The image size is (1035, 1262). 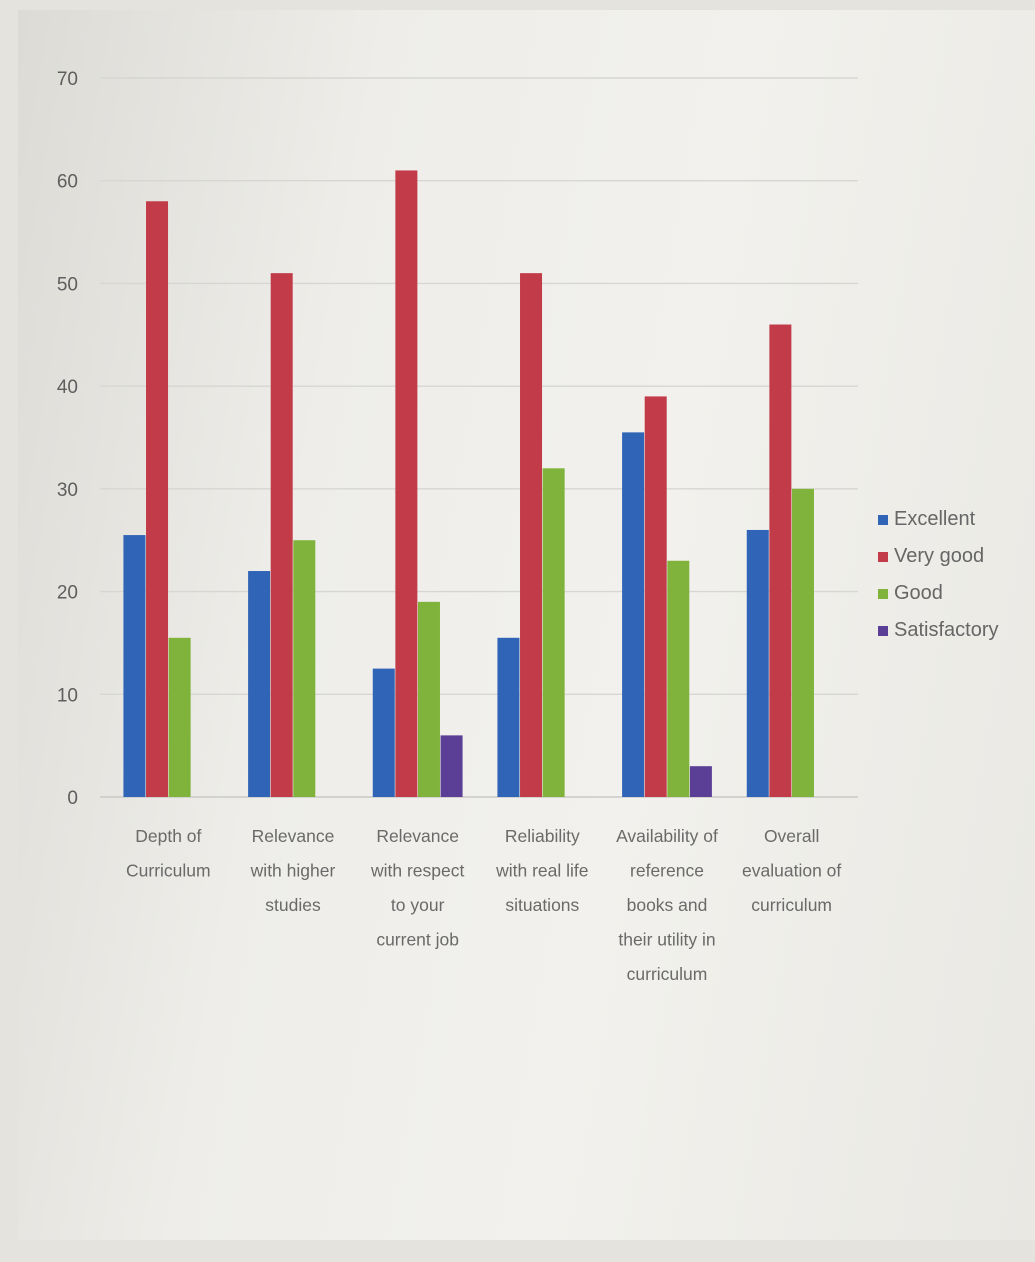 I want to click on y-tick-label: 30, so click(x=67, y=490).